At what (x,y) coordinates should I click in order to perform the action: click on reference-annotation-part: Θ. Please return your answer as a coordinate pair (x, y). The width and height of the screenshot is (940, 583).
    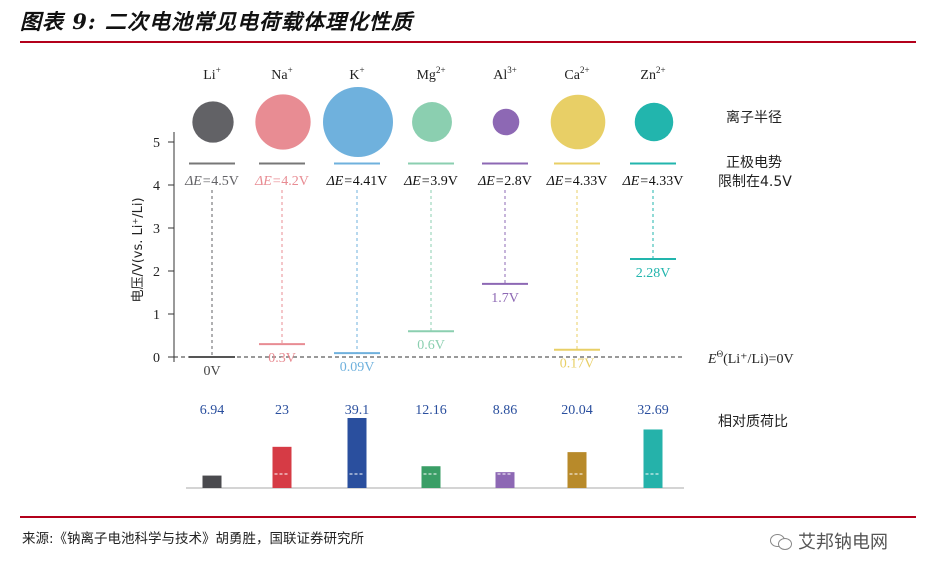
    Looking at the image, I should click on (720, 354).